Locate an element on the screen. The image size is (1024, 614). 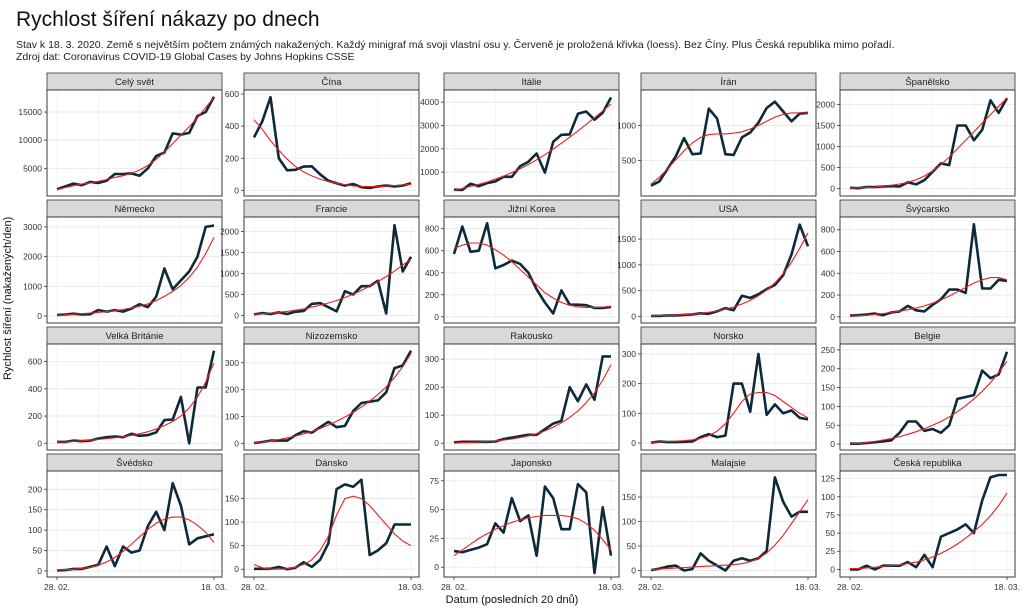
panel: Rakousko 0 100 200 300 is located at coordinates (522, 388).